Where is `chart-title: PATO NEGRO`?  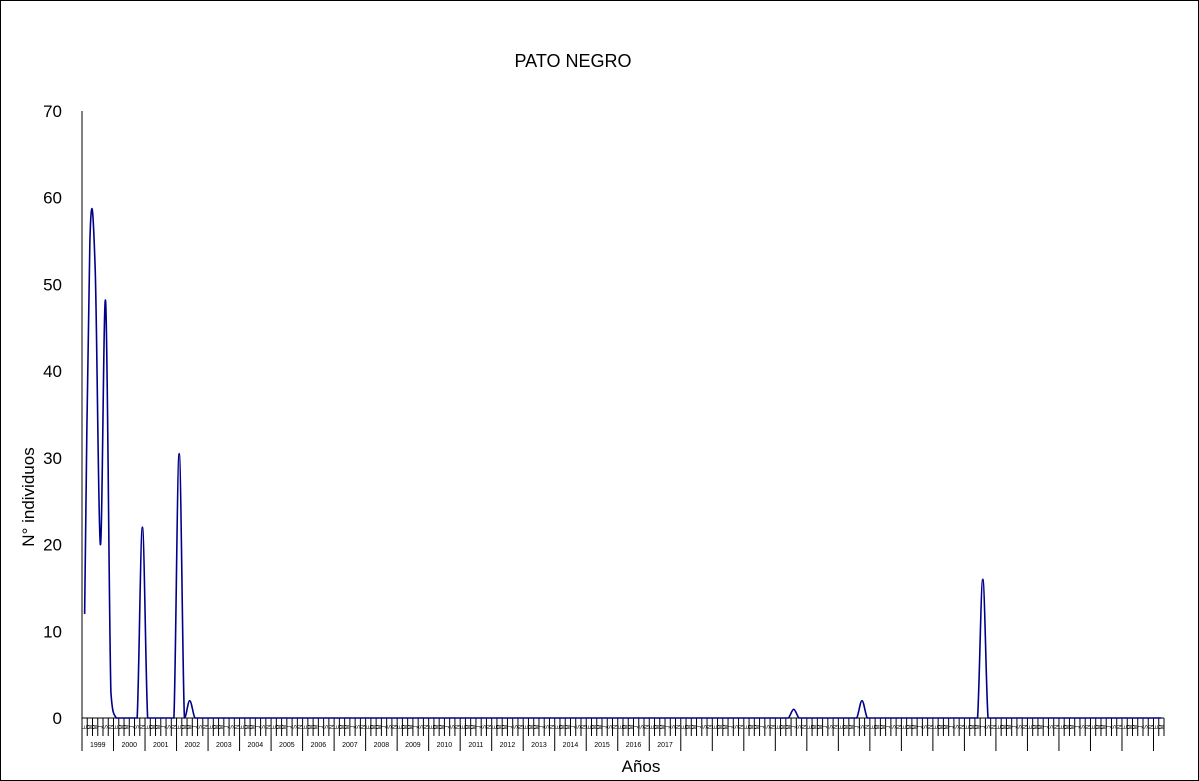 chart-title: PATO NEGRO is located at coordinates (572, 61).